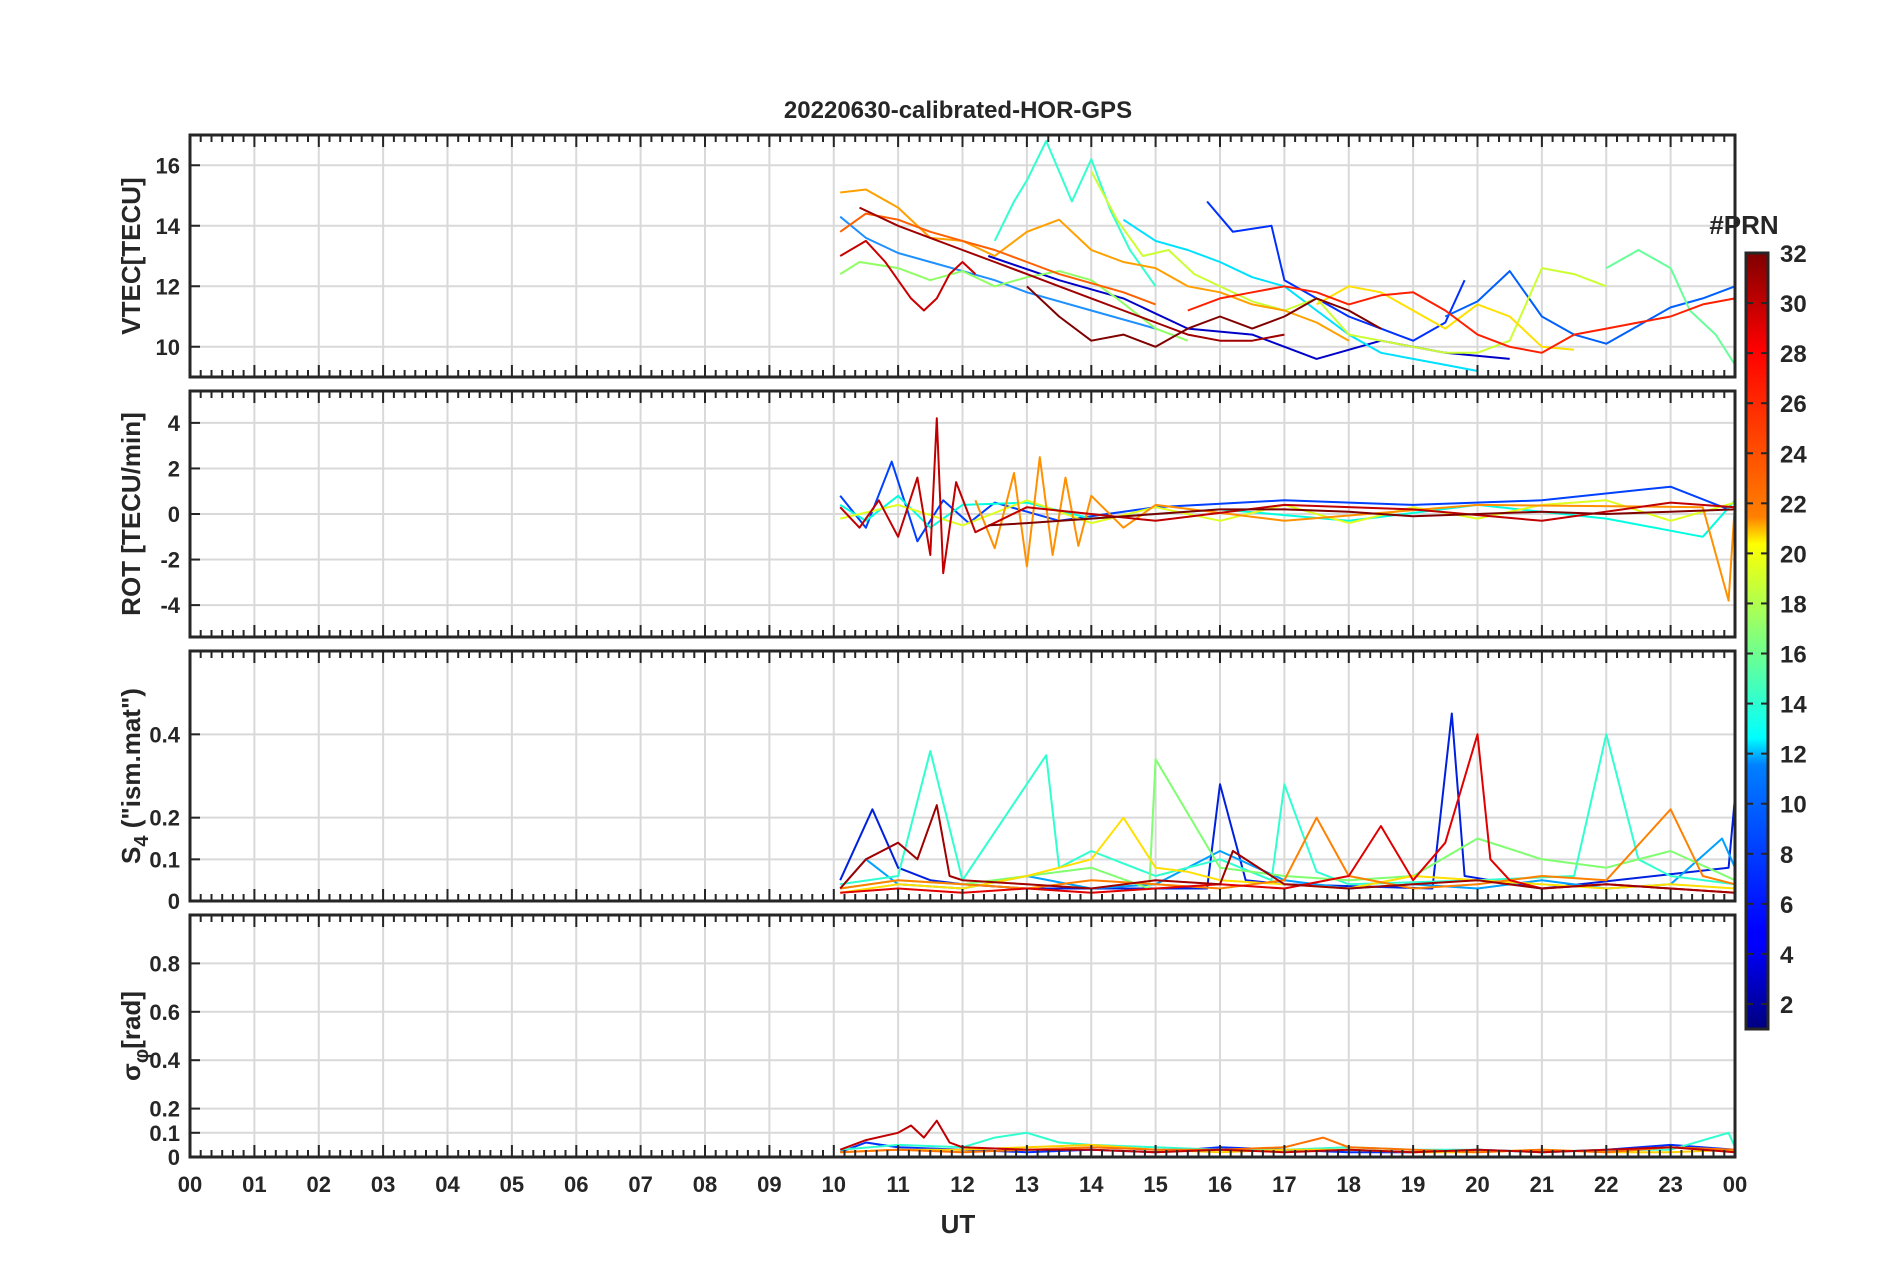 The height and width of the screenshot is (1272, 1902). Describe the element at coordinates (1606, 1184) in the screenshot. I see `x-tick-label: 22` at that location.